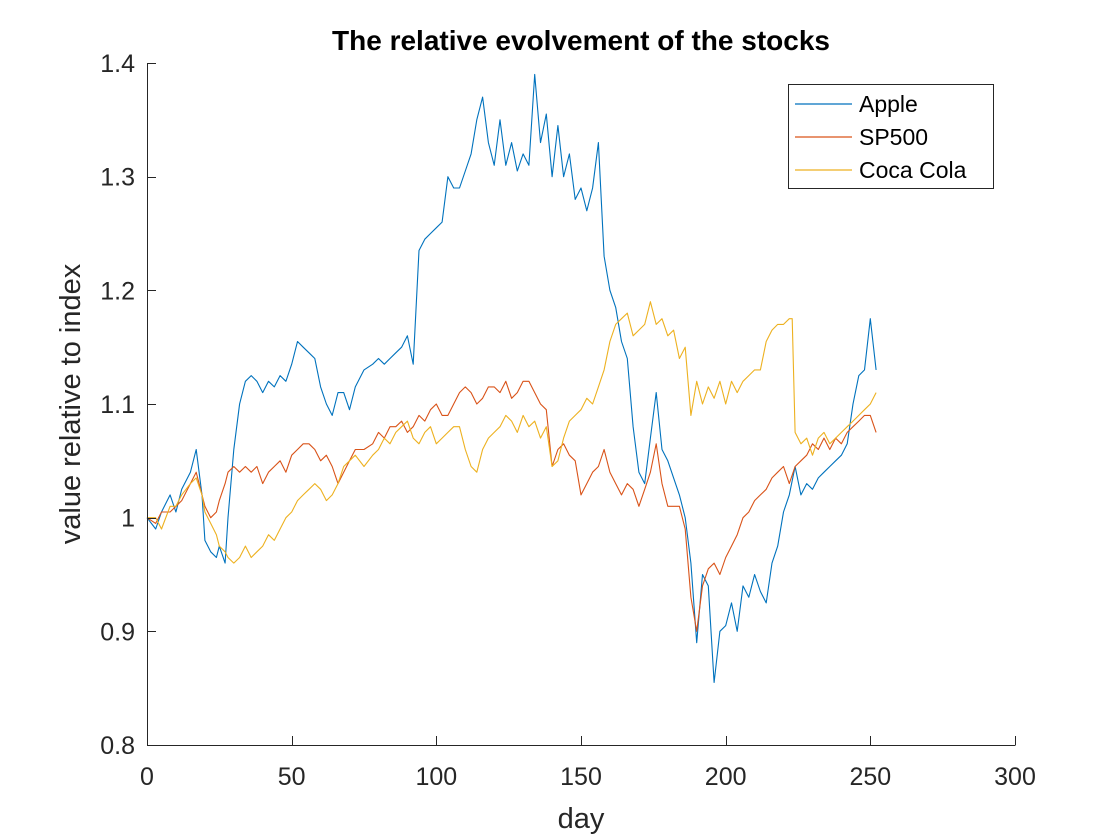  I want to click on y-tick-label: 1.3, so click(117, 178).